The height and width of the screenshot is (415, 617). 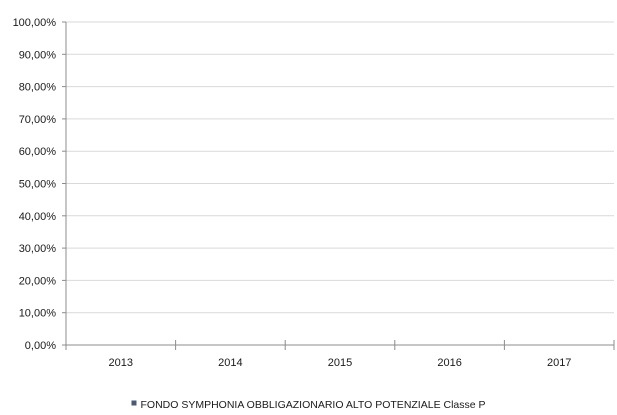 I want to click on y-tick-label: 70,00%, so click(x=38, y=120).